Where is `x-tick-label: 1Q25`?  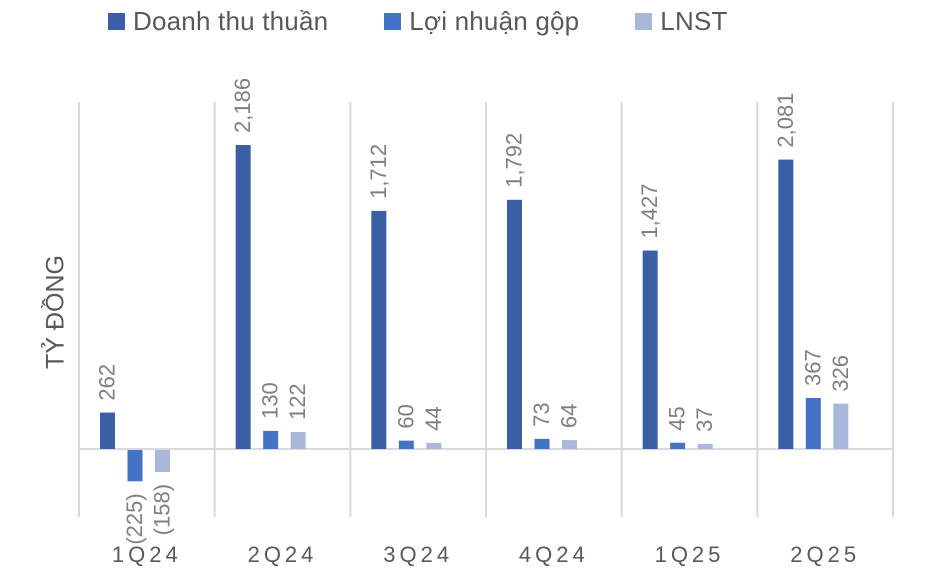 x-tick-label: 1Q25 is located at coordinates (690, 554).